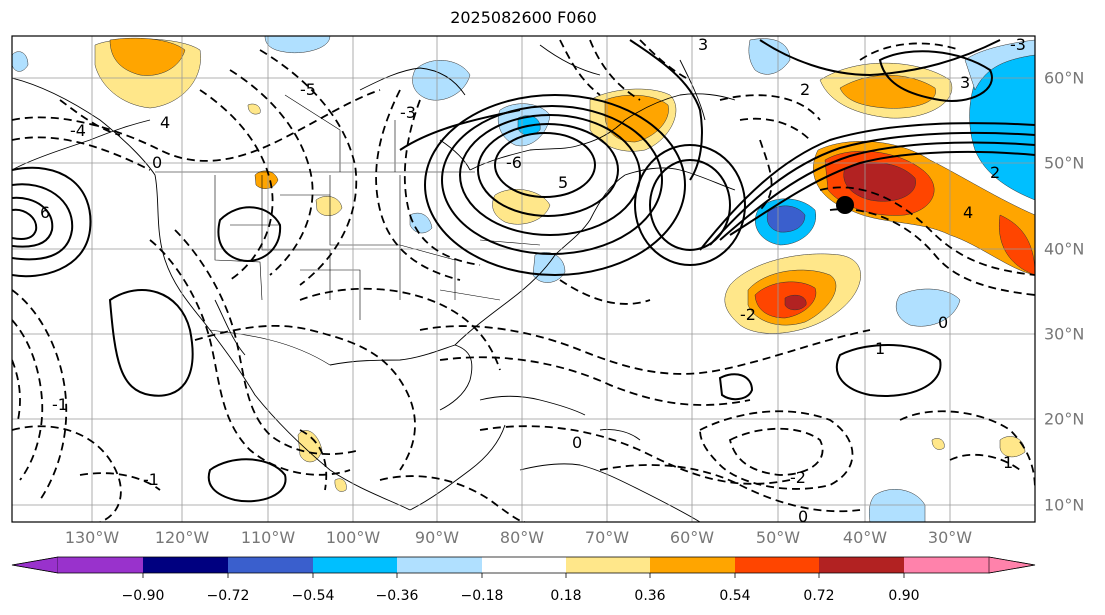  I want to click on lon-label: 110°W, so click(268, 537).